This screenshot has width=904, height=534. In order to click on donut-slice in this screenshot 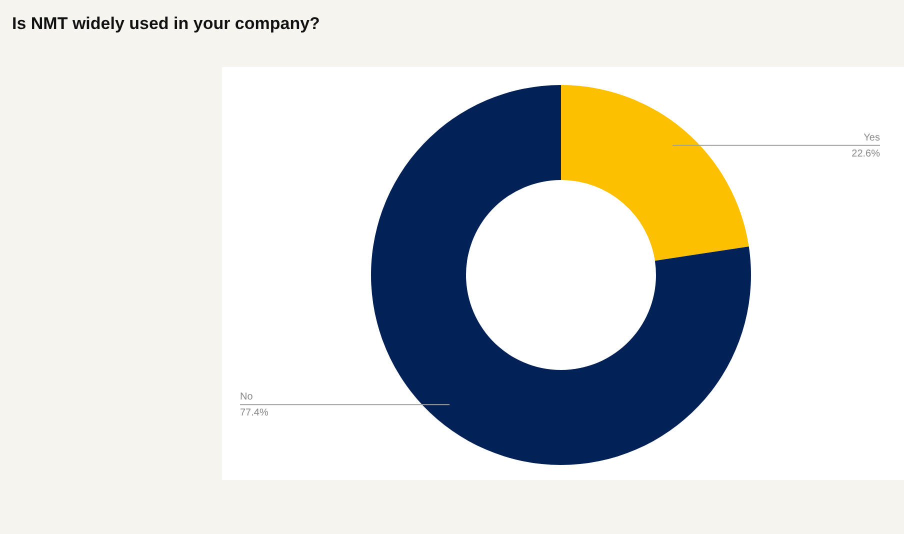, I will do `click(655, 173)`.